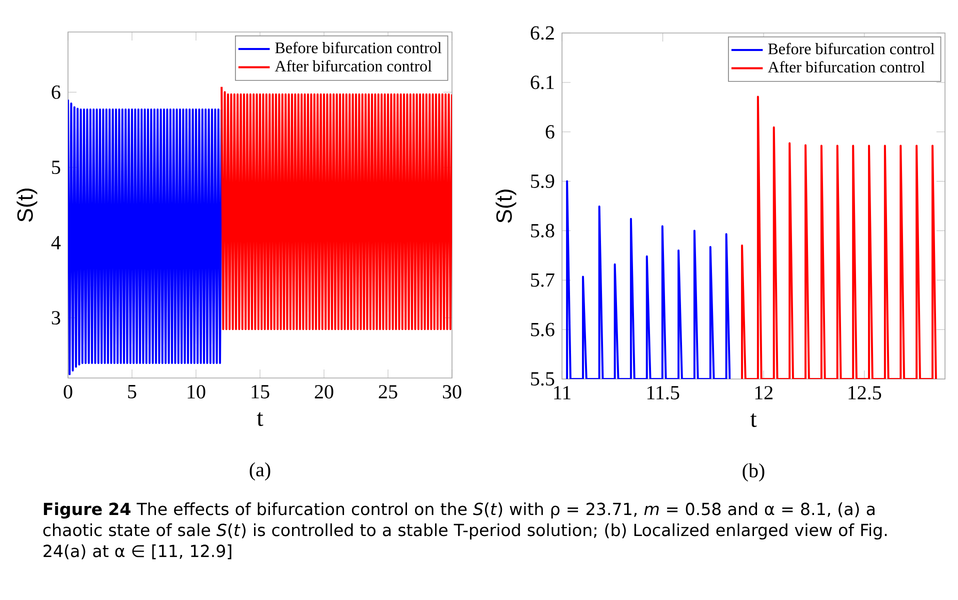  I want to click on y-tick-label: 6.1, so click(542, 83).